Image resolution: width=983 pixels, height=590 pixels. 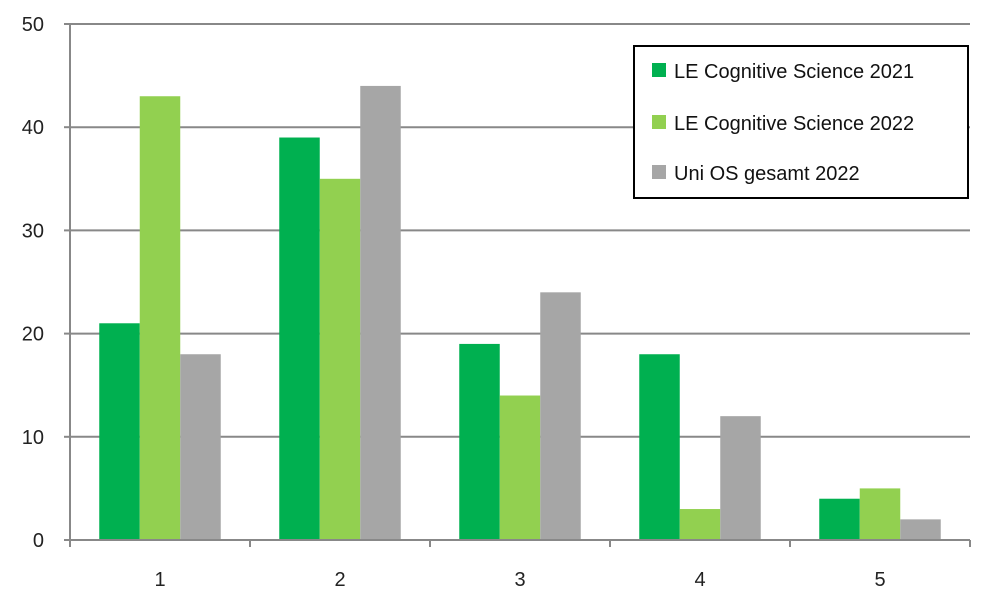 I want to click on x-tick-label: 3, so click(x=519, y=579).